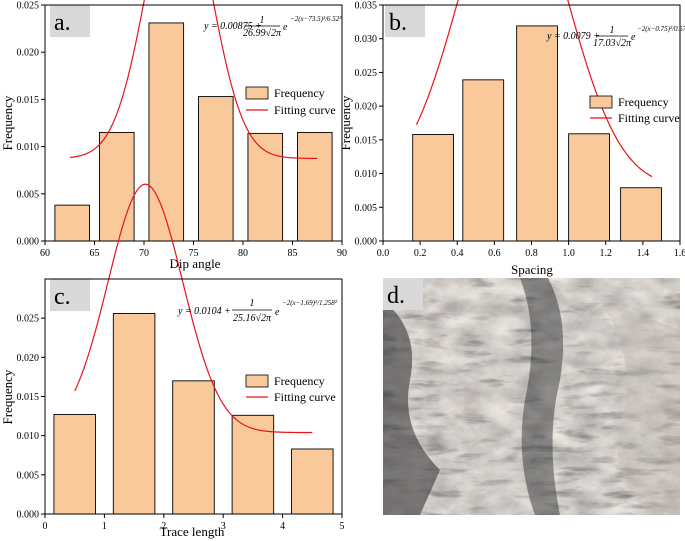  I want to click on legend-swatch-frequency-c, so click(257, 381).